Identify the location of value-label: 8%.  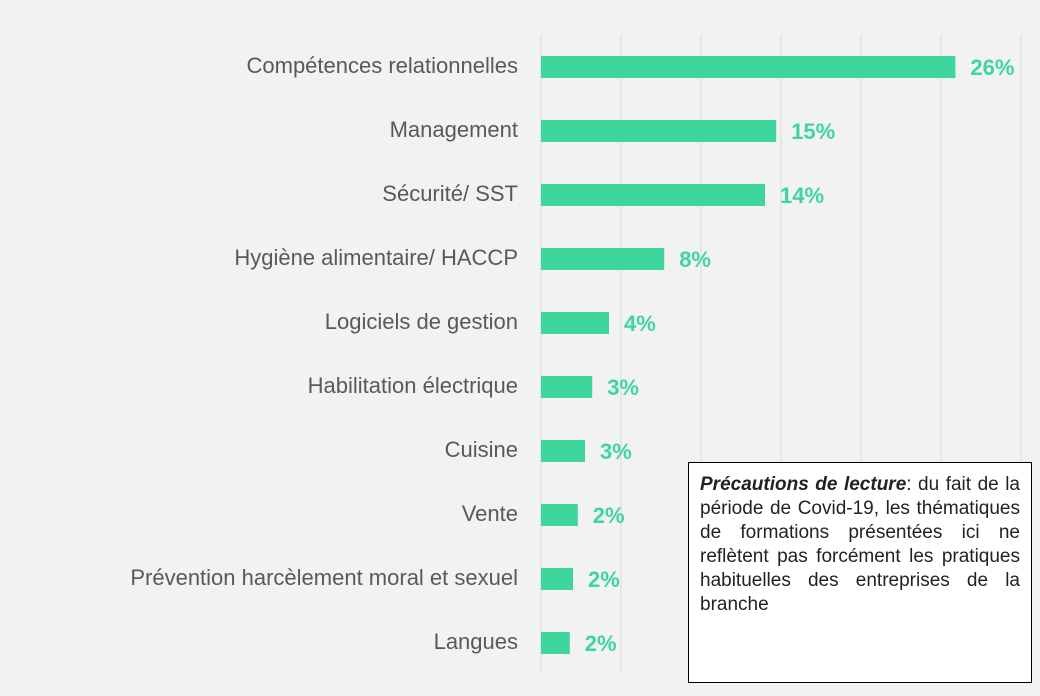
(695, 259).